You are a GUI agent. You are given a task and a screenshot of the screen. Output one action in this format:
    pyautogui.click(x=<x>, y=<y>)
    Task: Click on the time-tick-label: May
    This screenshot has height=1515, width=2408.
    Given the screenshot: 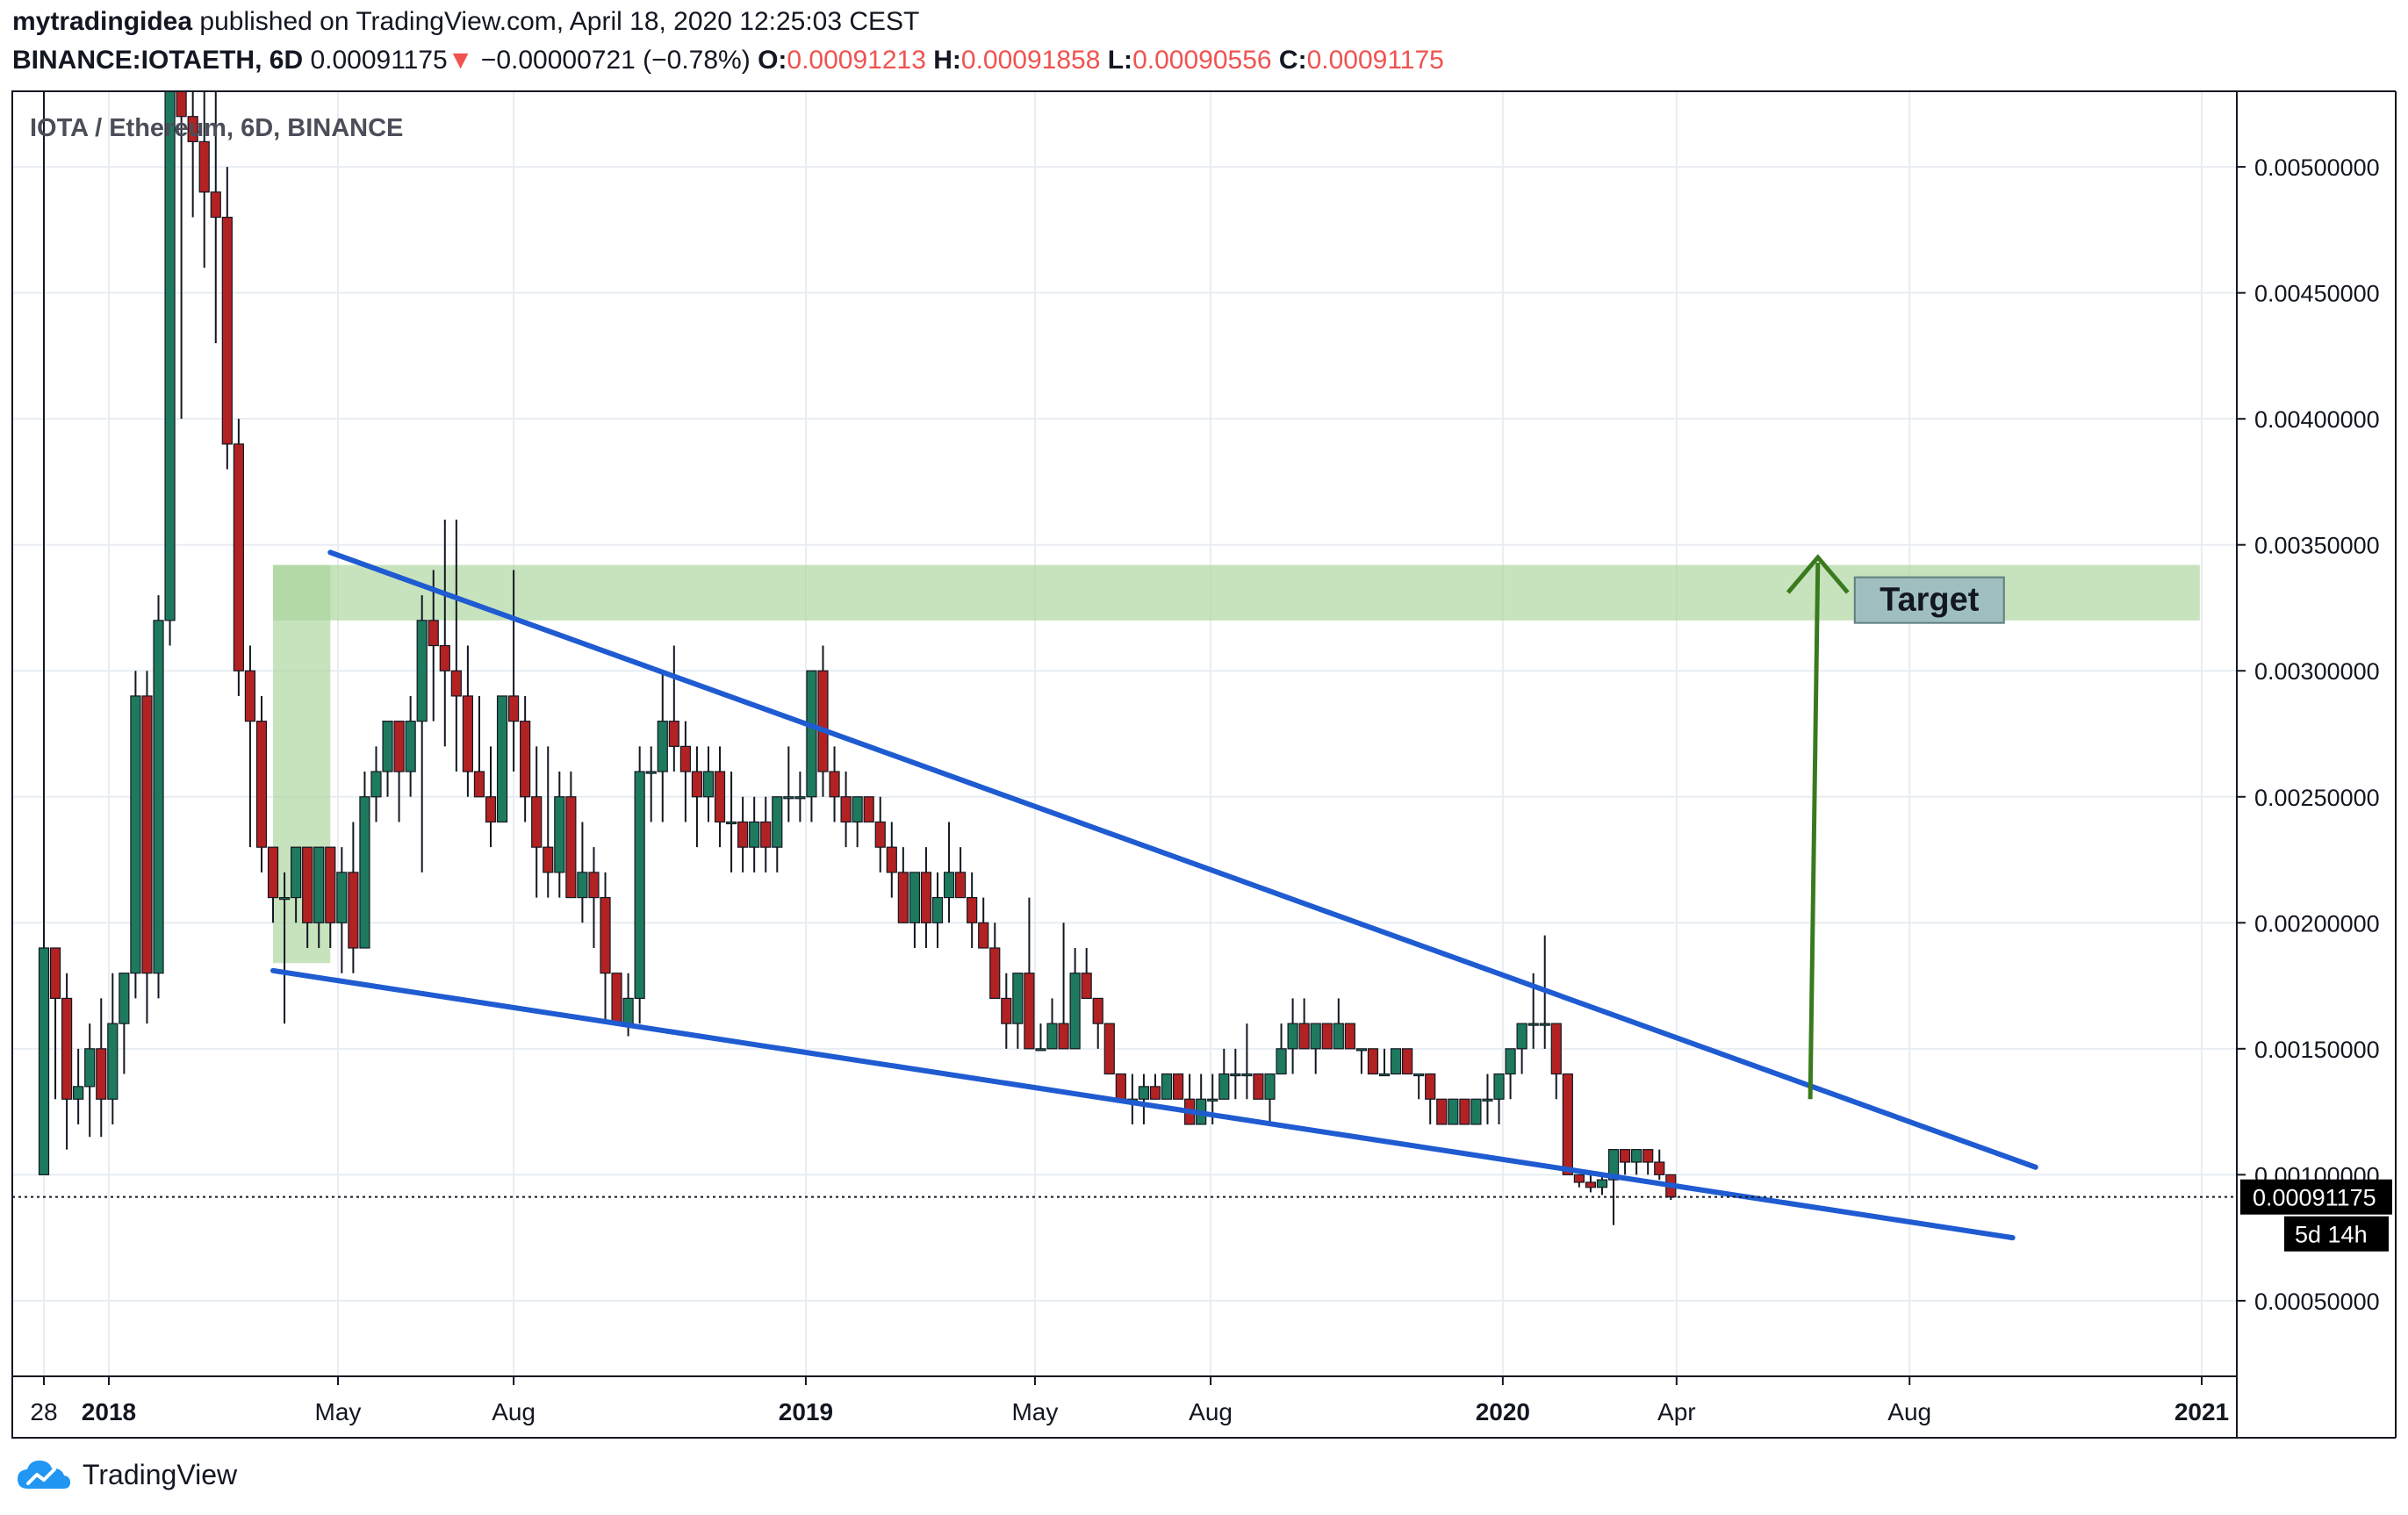 What is the action you would take?
    pyautogui.click(x=1034, y=1411)
    